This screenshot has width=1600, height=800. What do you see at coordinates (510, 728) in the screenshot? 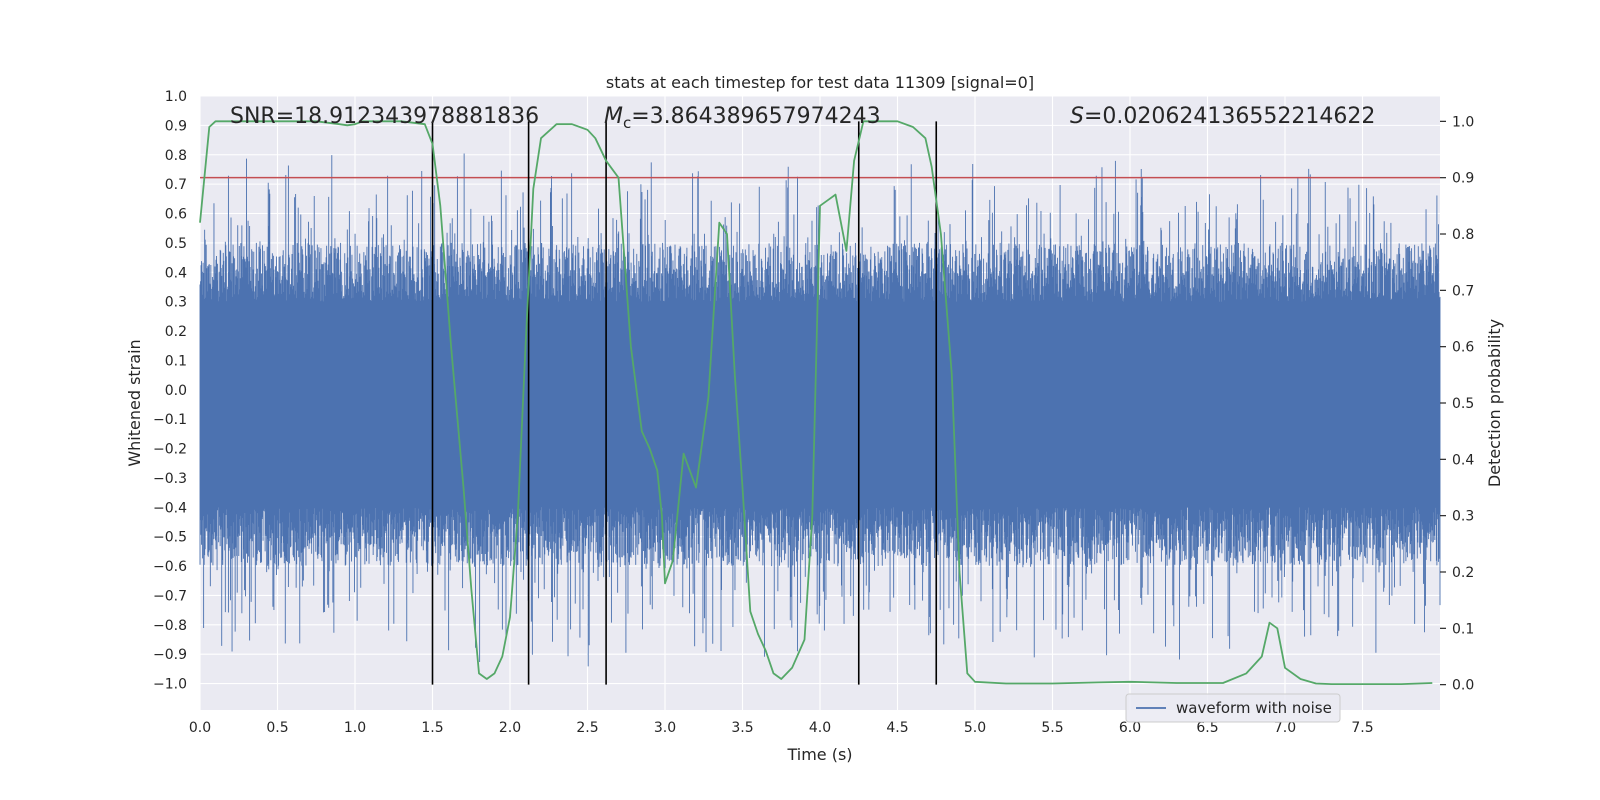
I see `x-tick-label: 2.0` at bounding box center [510, 728].